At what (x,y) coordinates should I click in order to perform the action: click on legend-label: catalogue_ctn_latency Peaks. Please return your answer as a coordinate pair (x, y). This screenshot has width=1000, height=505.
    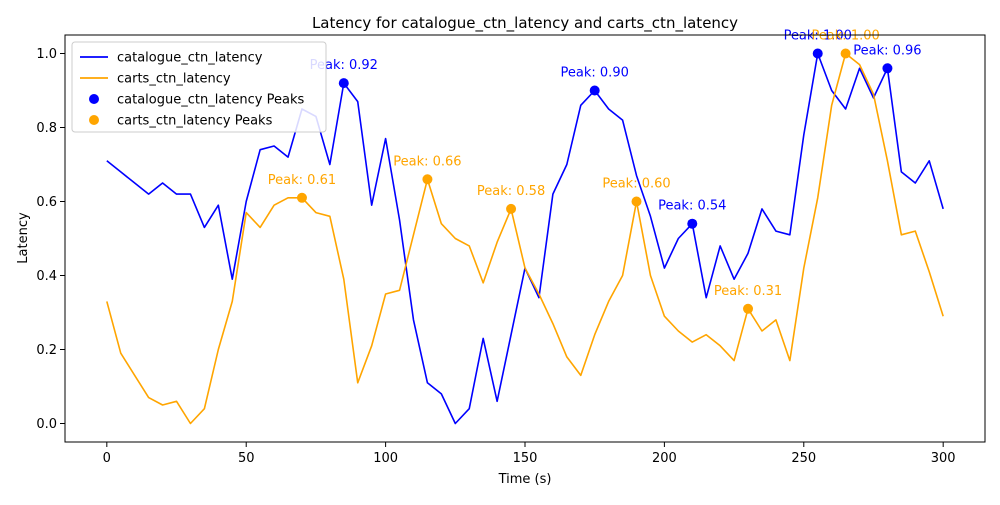
    Looking at the image, I should click on (210, 100).